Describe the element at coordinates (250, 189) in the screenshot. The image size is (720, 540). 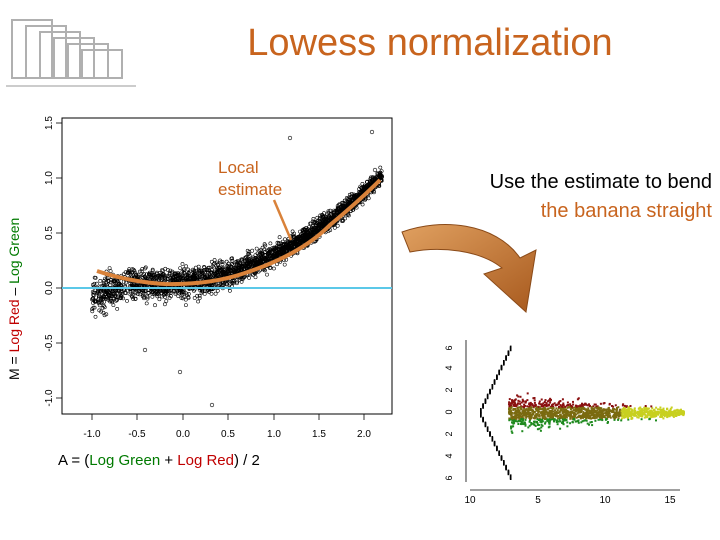
I see `callout-line2: estimate` at that location.